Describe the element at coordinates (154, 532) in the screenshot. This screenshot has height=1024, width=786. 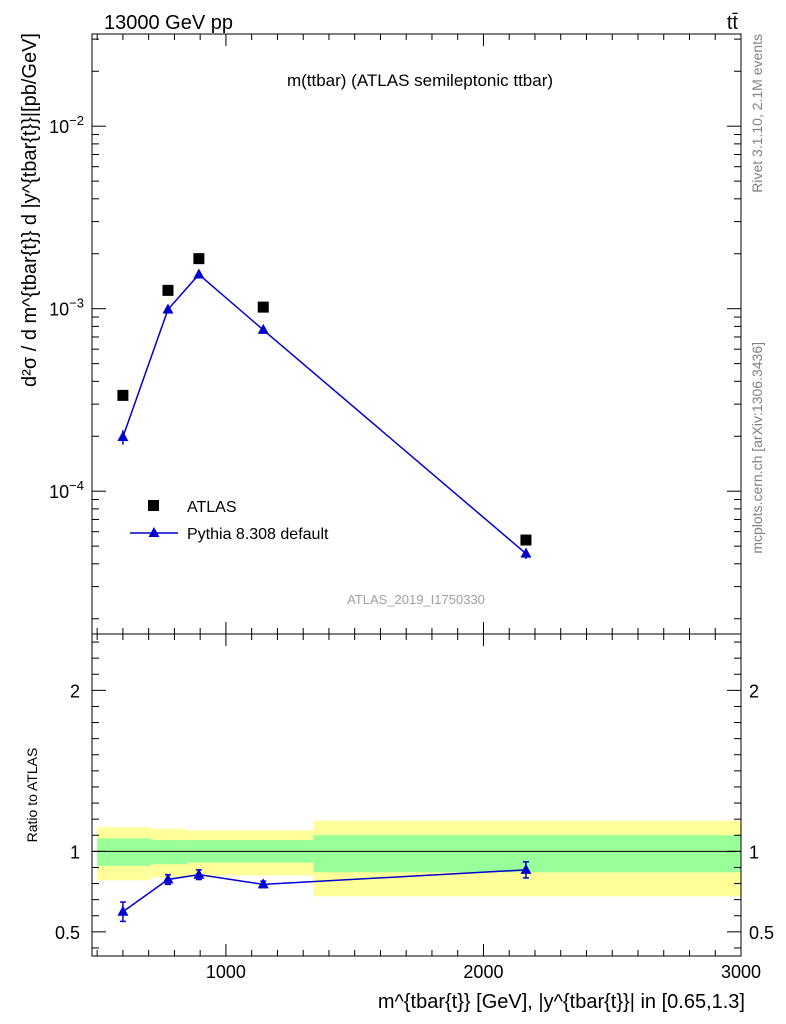
I see `legend-pythia-marker` at that location.